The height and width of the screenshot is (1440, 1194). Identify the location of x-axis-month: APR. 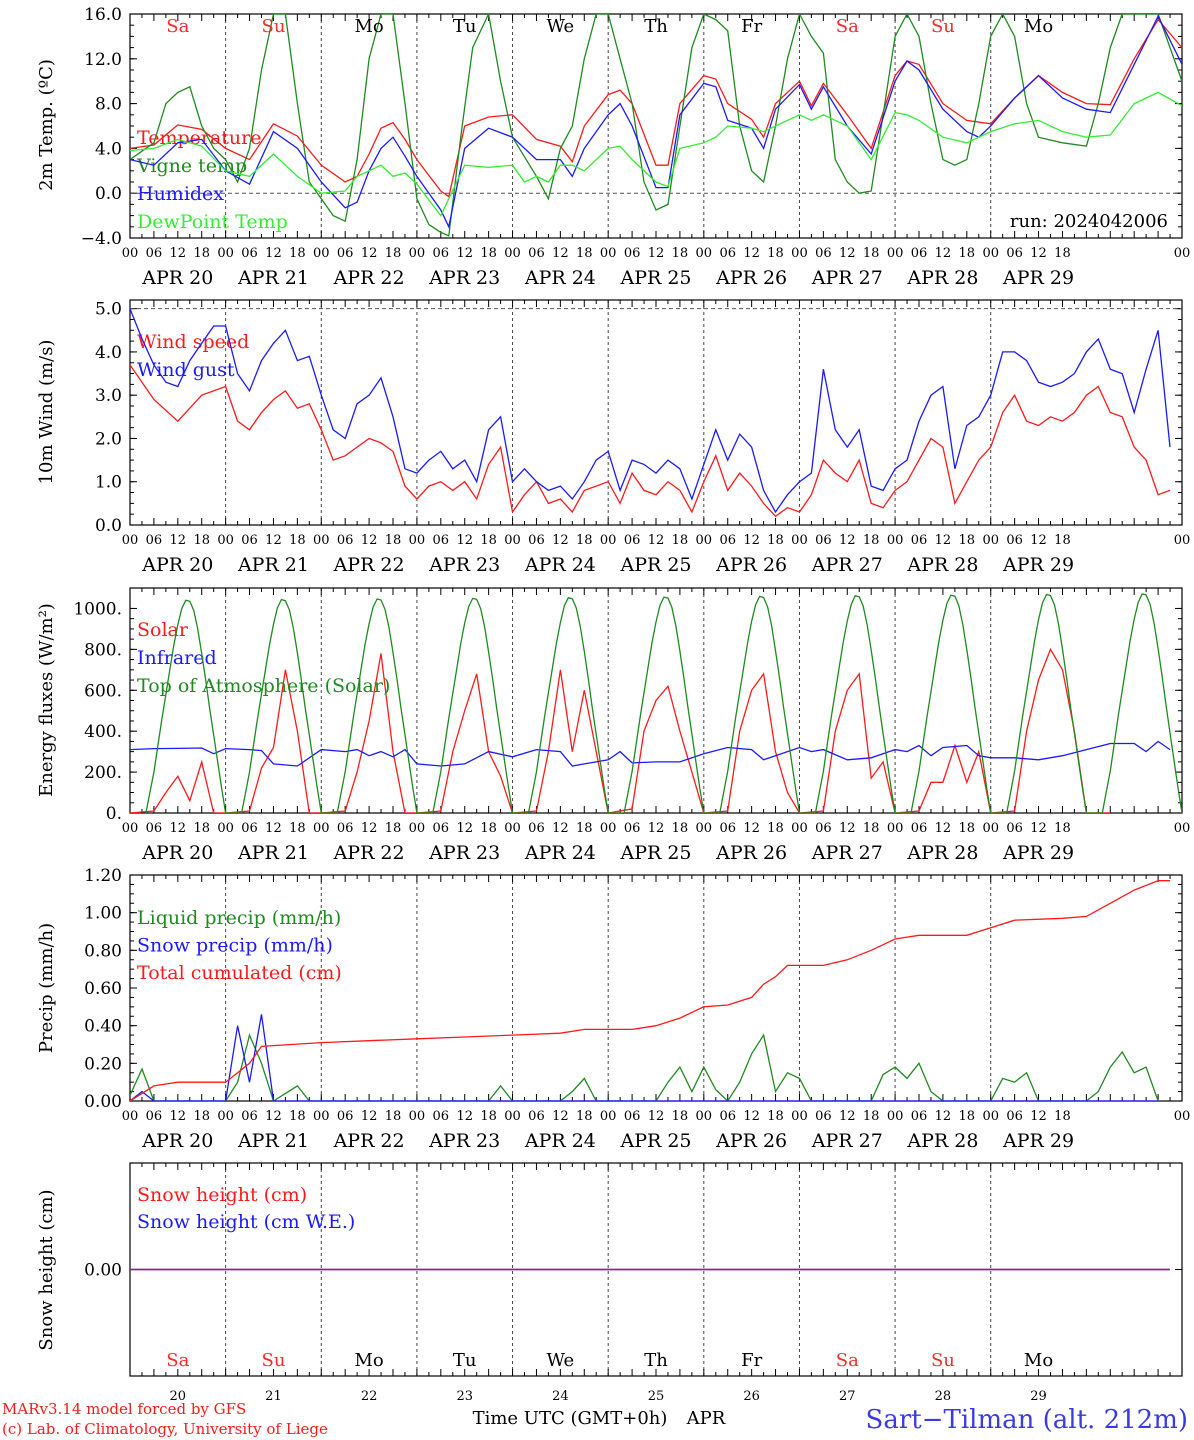
(706, 1418).